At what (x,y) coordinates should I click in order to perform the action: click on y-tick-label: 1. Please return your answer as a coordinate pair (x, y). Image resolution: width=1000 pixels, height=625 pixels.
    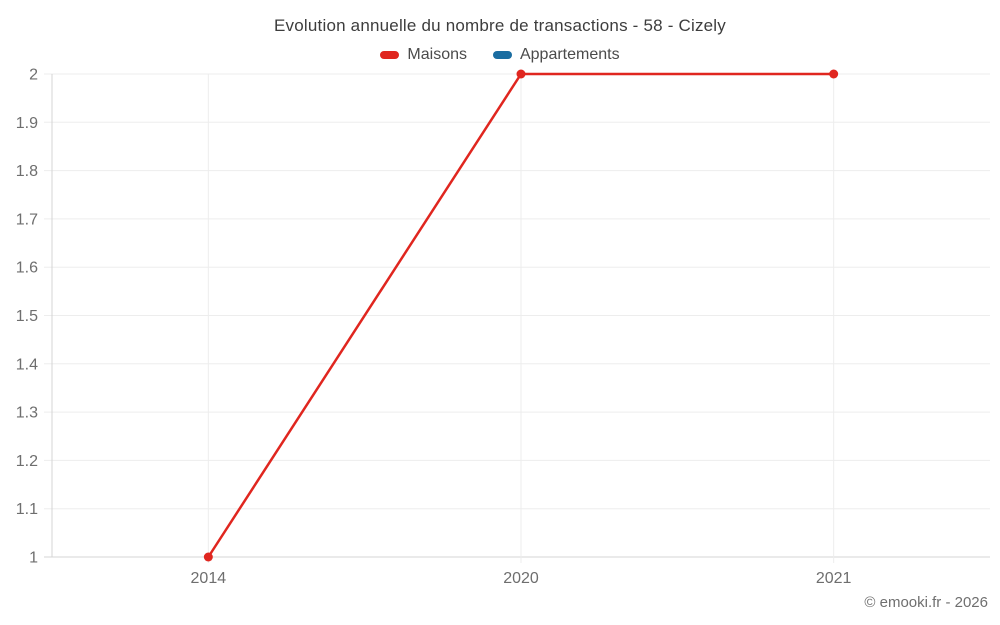
    Looking at the image, I should click on (33, 558).